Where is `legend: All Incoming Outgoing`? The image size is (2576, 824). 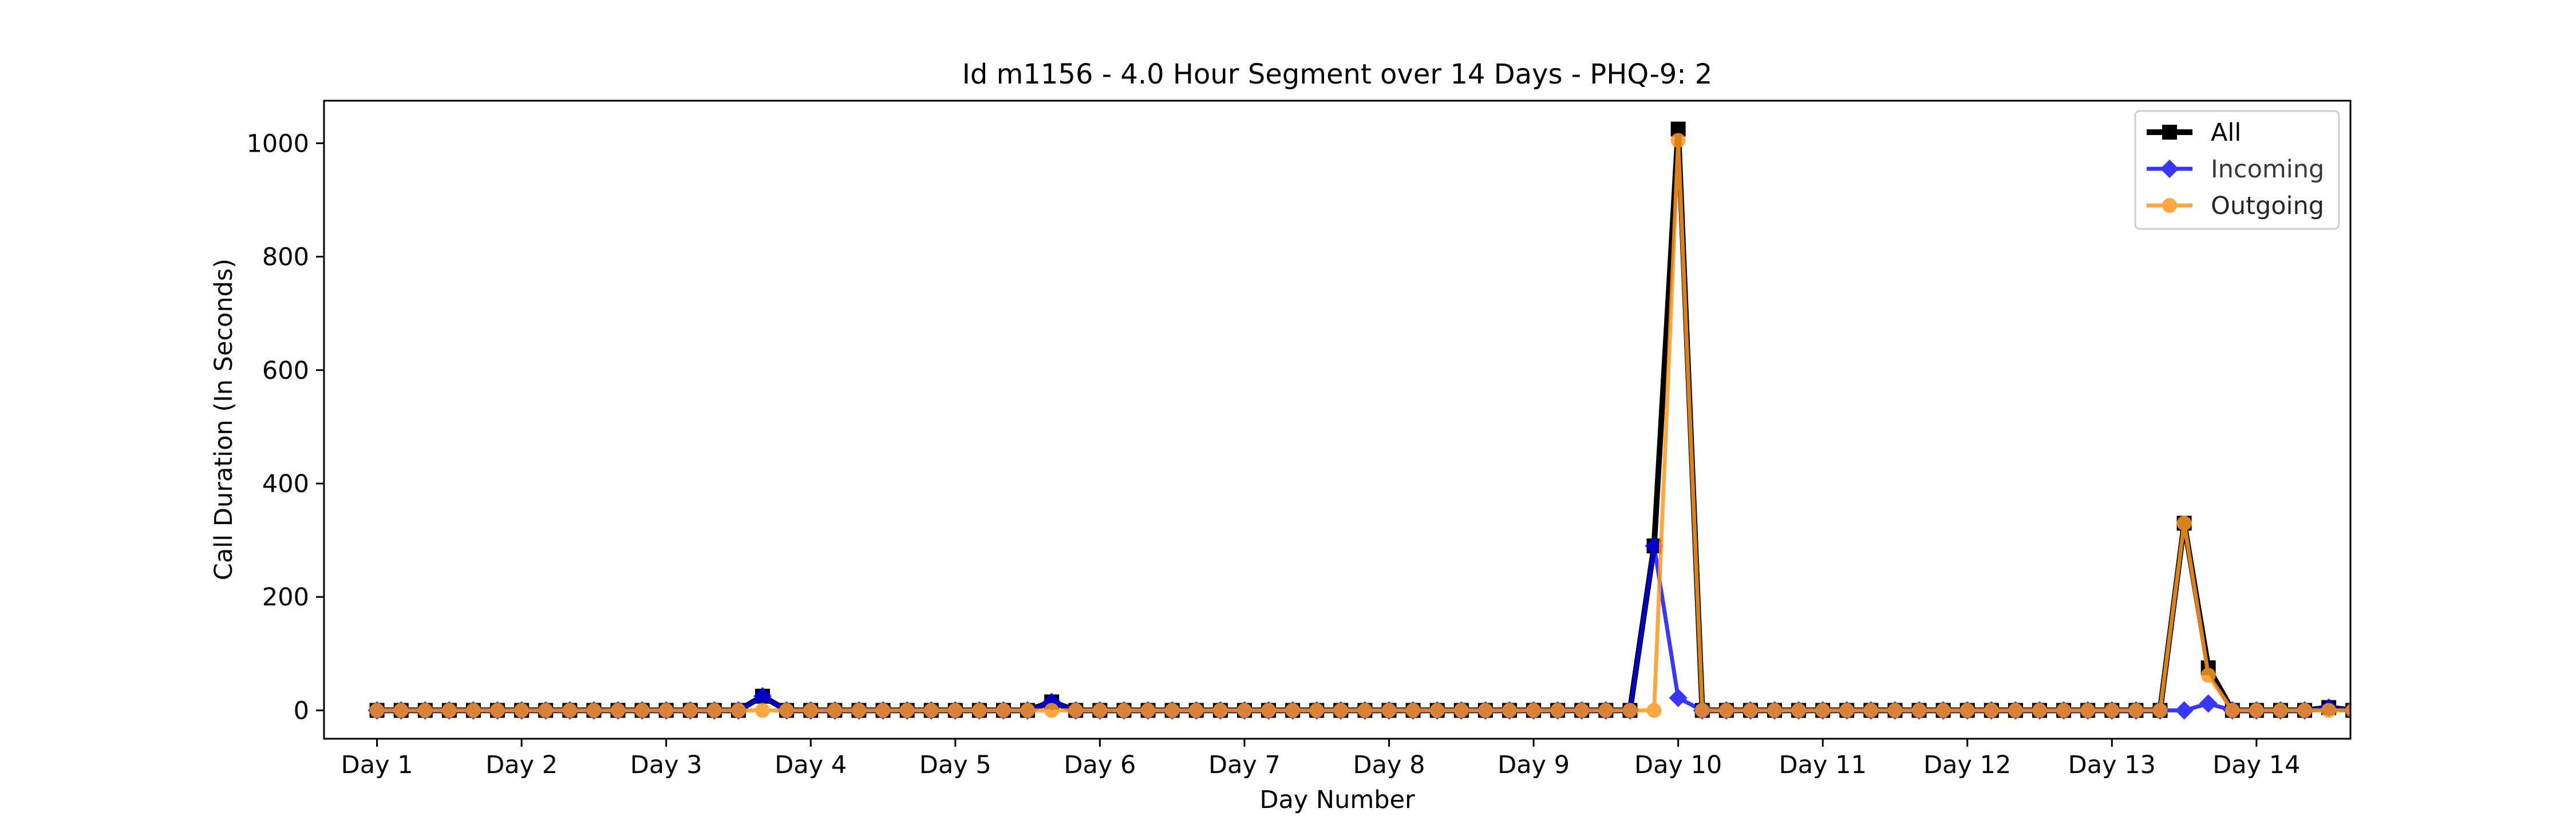
legend: All Incoming Outgoing is located at coordinates (2237, 170).